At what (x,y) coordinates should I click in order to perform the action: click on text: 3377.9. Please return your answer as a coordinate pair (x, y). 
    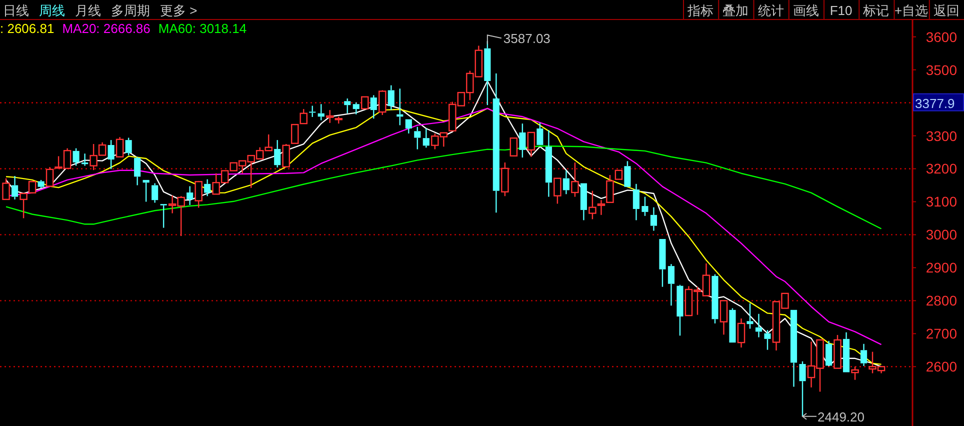
    Looking at the image, I should click on (935, 103).